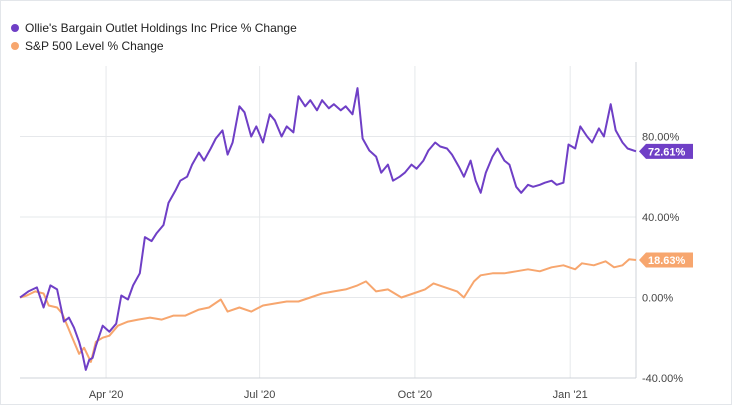 This screenshot has width=732, height=405. I want to click on end-label-sp500: 18.63%, so click(667, 261).